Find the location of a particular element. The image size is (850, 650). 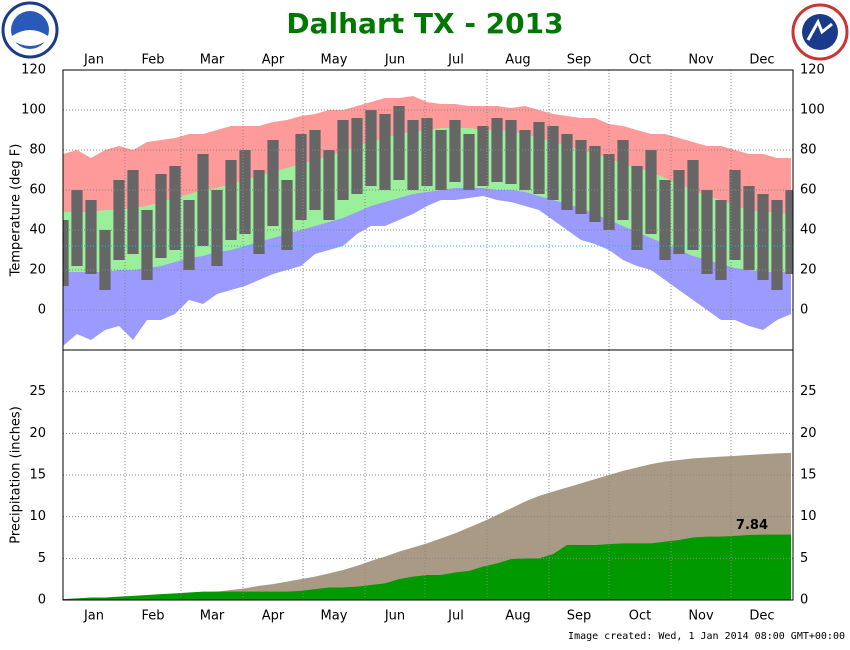

y-tick-label-right: 15 is located at coordinates (808, 475).